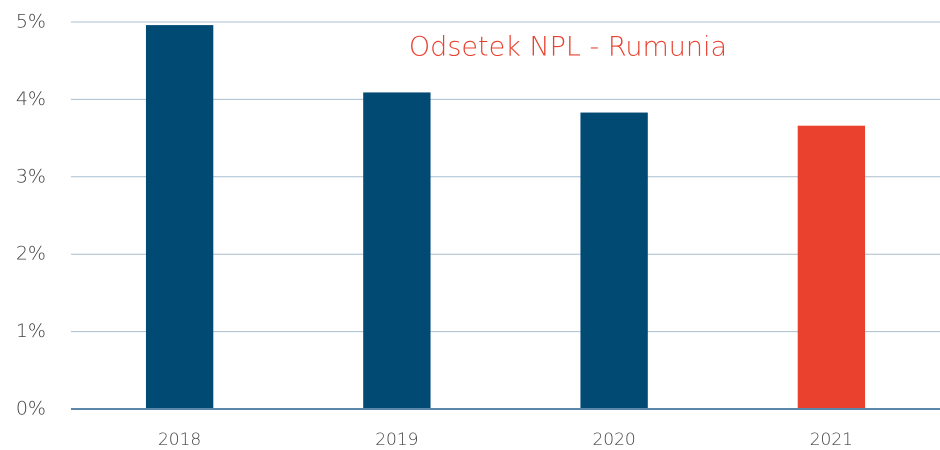 Image resolution: width=940 pixels, height=450 pixels. I want to click on chart-title: Odsetek NPL - Rumunia, so click(568, 47).